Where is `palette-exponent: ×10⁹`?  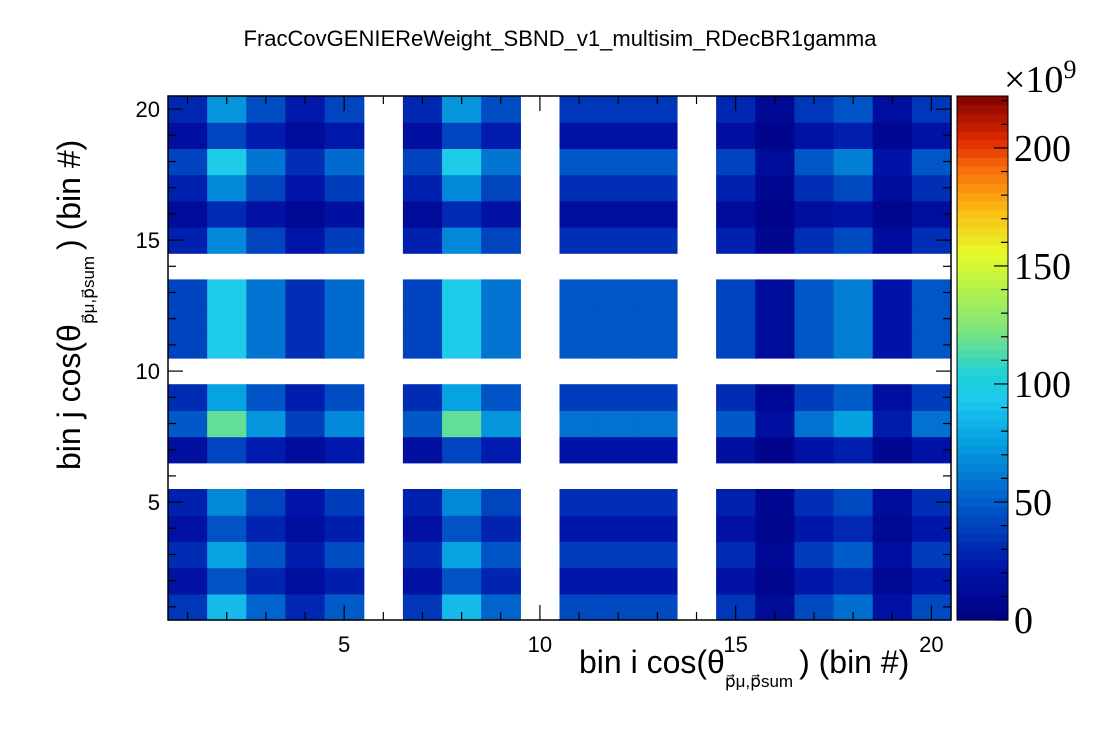 palette-exponent: ×10⁹ is located at coordinates (1040, 78).